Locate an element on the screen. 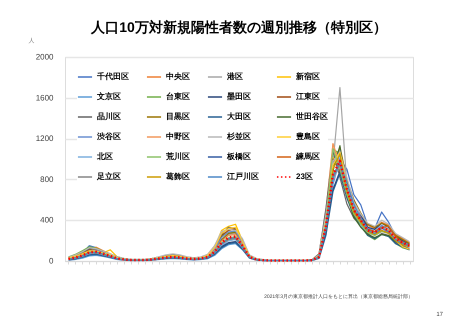 Image resolution: width=453 pixels, height=320 pixels. legend-label: 江戸川区 is located at coordinates (242, 176).